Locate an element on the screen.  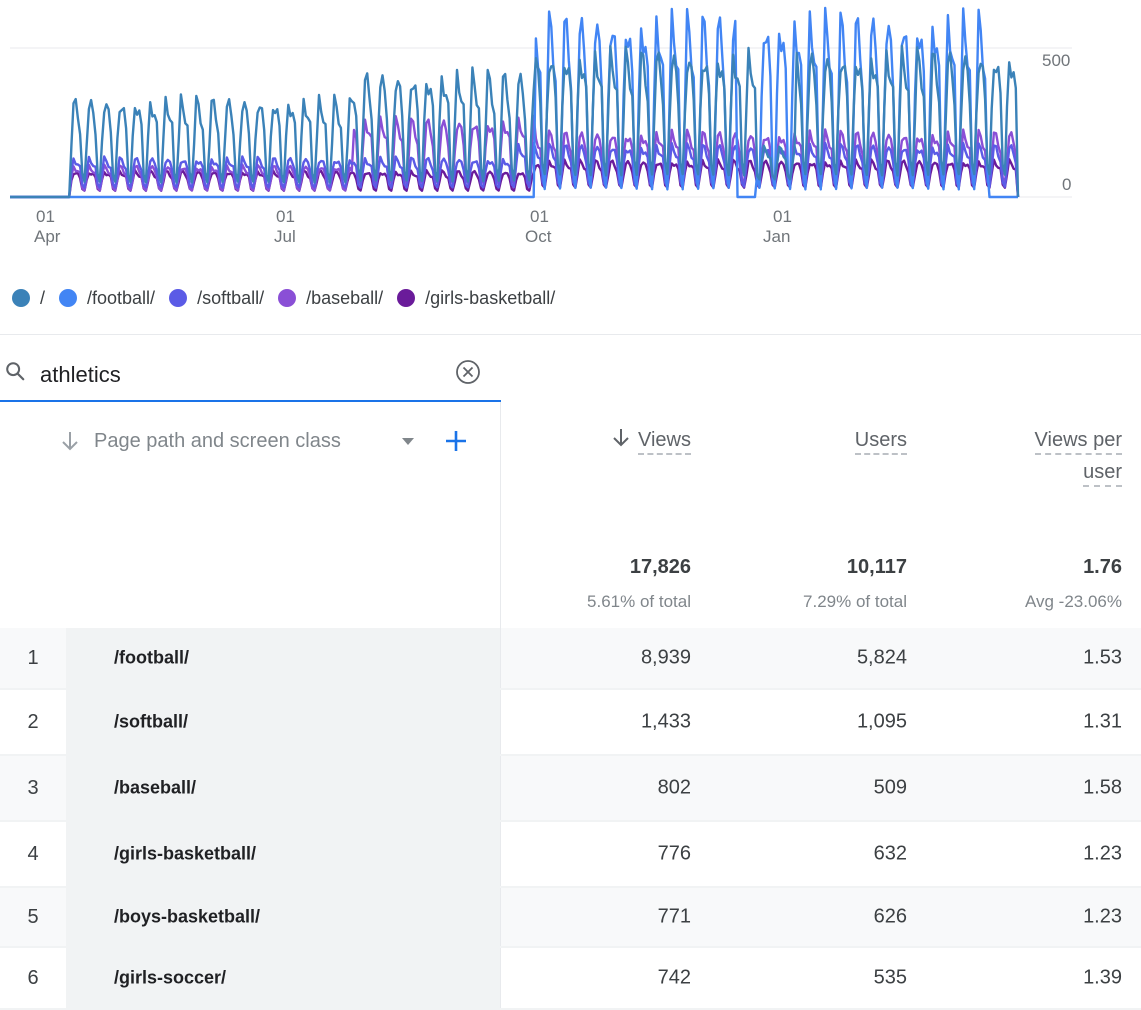
legend-label: / is located at coordinates (43, 297).